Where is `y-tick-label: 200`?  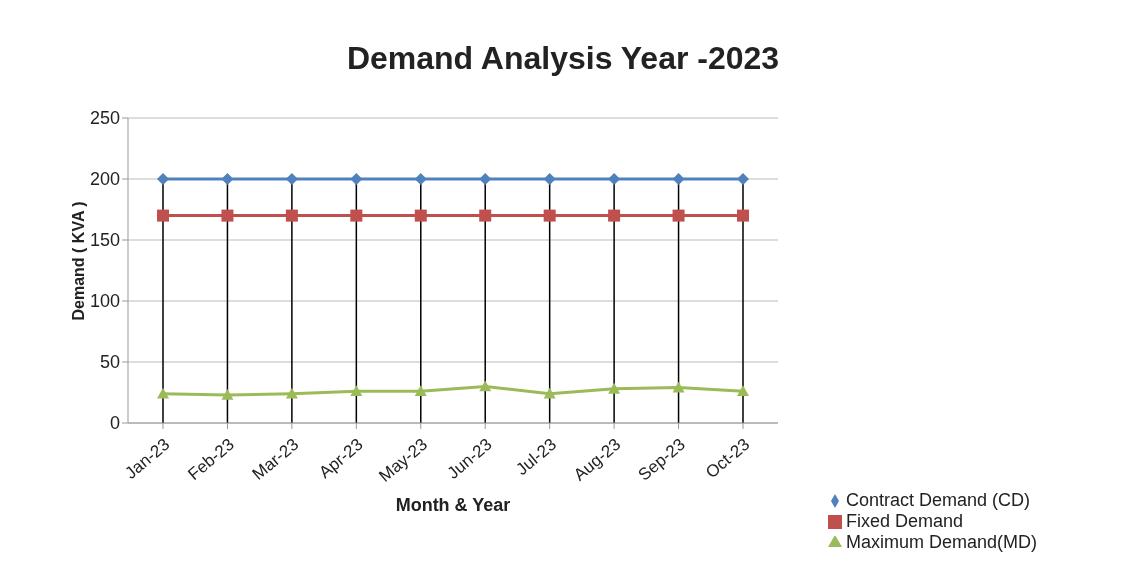 y-tick-label: 200 is located at coordinates (104, 179).